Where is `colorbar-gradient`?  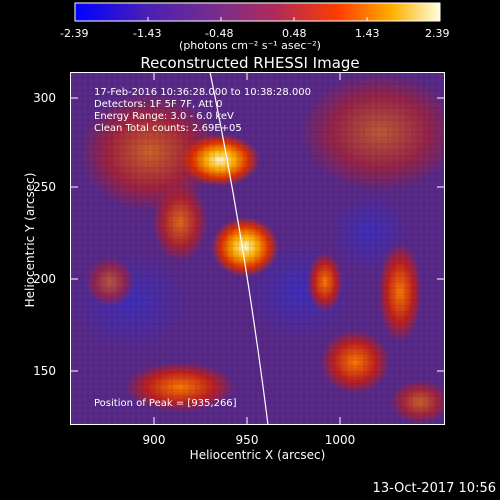
colorbar-gradient is located at coordinates (257, 12).